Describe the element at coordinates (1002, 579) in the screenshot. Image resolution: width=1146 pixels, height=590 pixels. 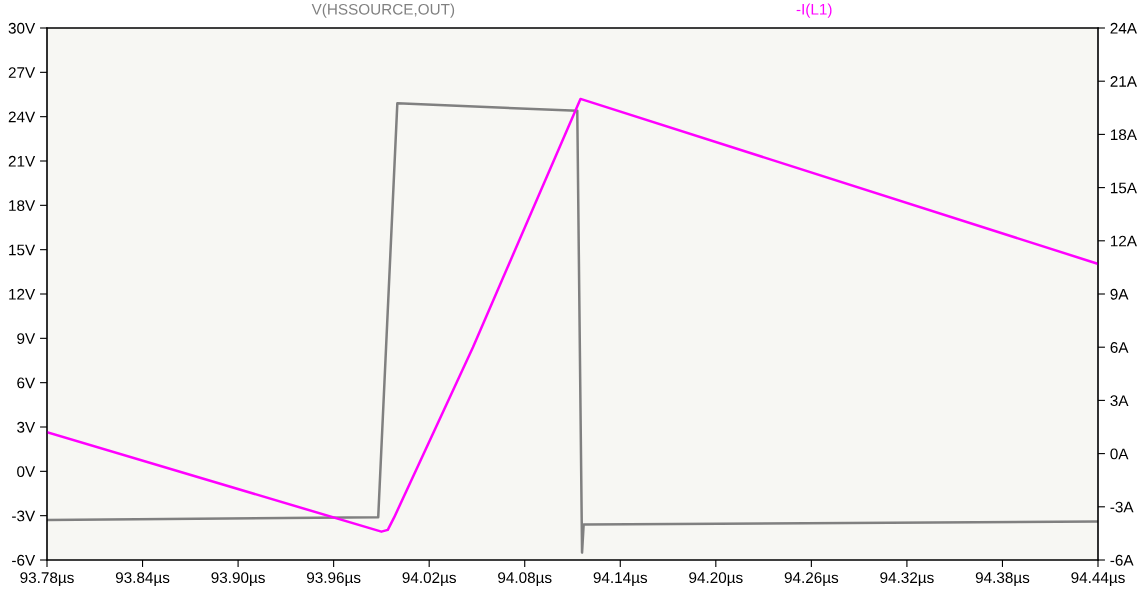
I see `x-tick-label: 94.38µs` at that location.